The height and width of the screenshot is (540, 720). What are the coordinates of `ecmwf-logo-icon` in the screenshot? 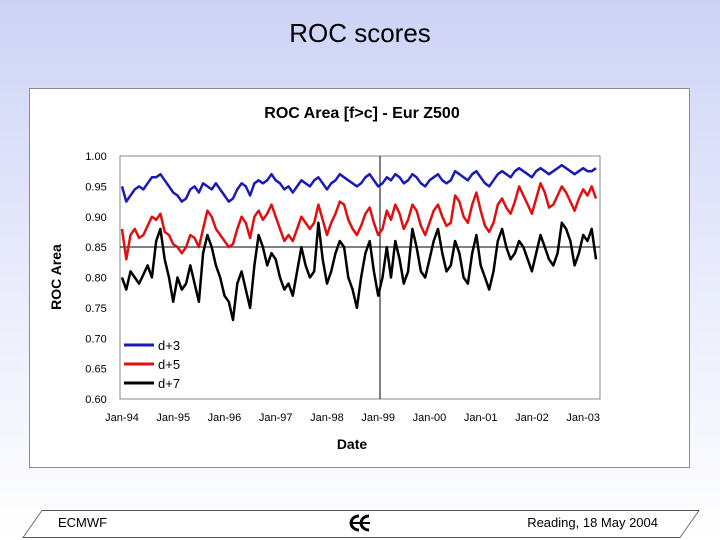 It's located at (359, 523).